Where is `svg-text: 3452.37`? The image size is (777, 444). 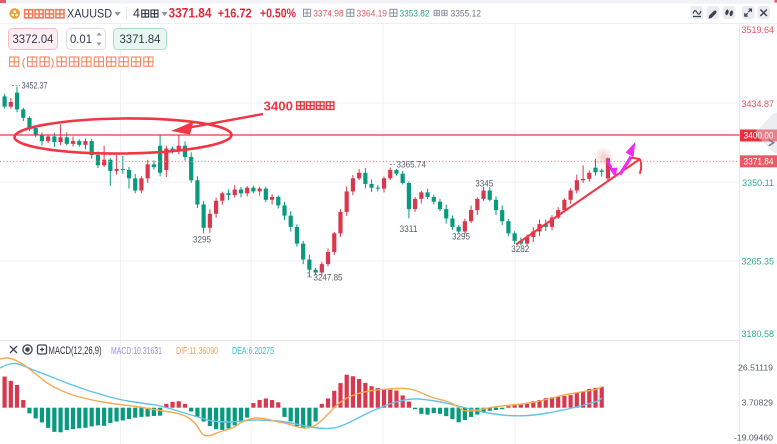
svg-text: 3452.37 is located at coordinates (35, 86).